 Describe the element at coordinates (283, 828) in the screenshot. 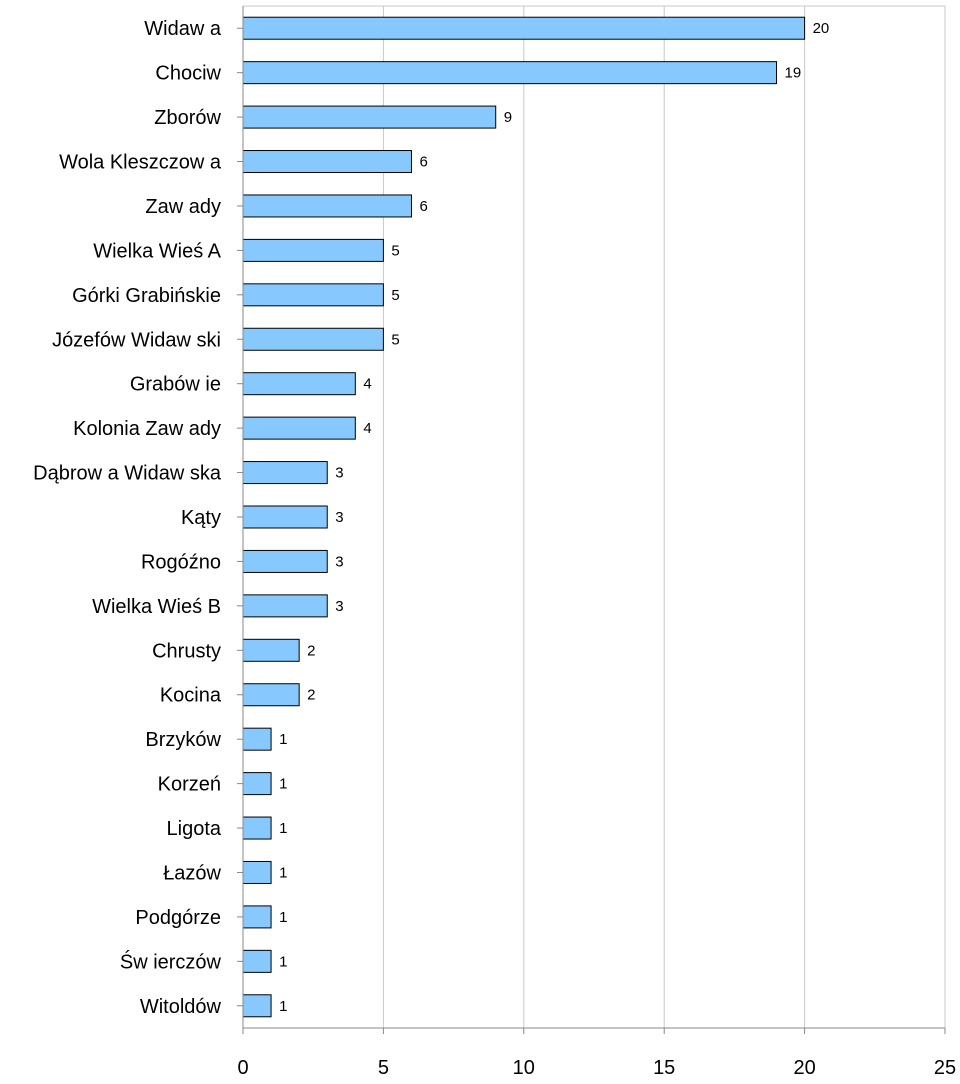

I see `value-label-18: 1` at that location.